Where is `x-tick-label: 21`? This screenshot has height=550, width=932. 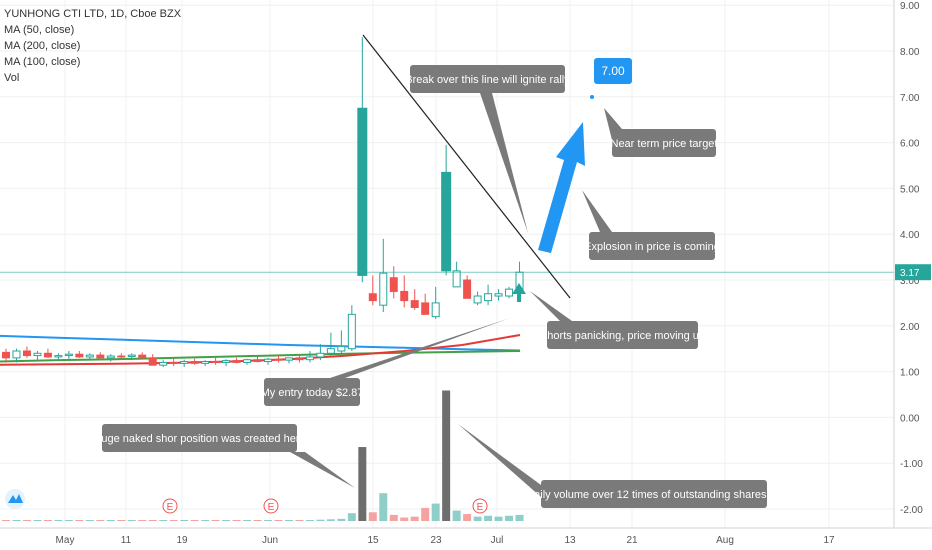 x-tick-label: 21 is located at coordinates (632, 540).